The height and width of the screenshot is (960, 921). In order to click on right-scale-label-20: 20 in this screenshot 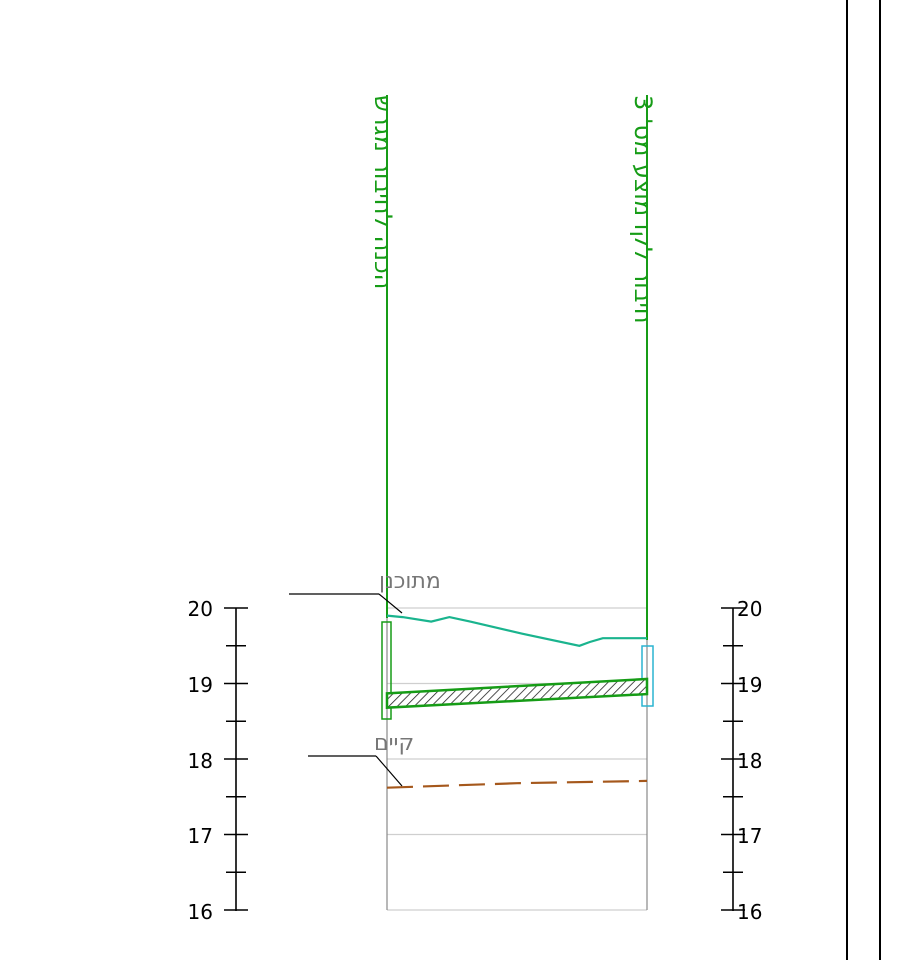, I will do `click(749, 609)`.